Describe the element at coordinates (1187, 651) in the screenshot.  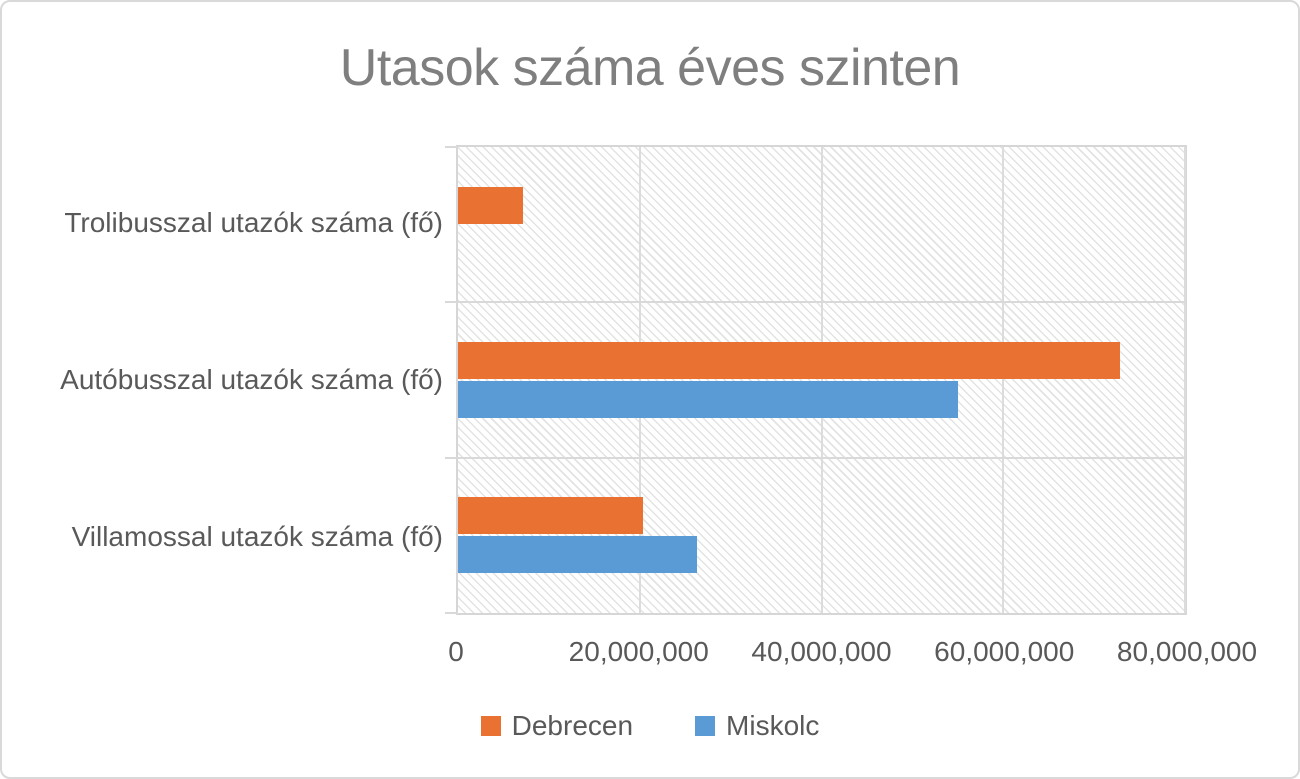
I see `x-tick-label: 80,000,000` at that location.